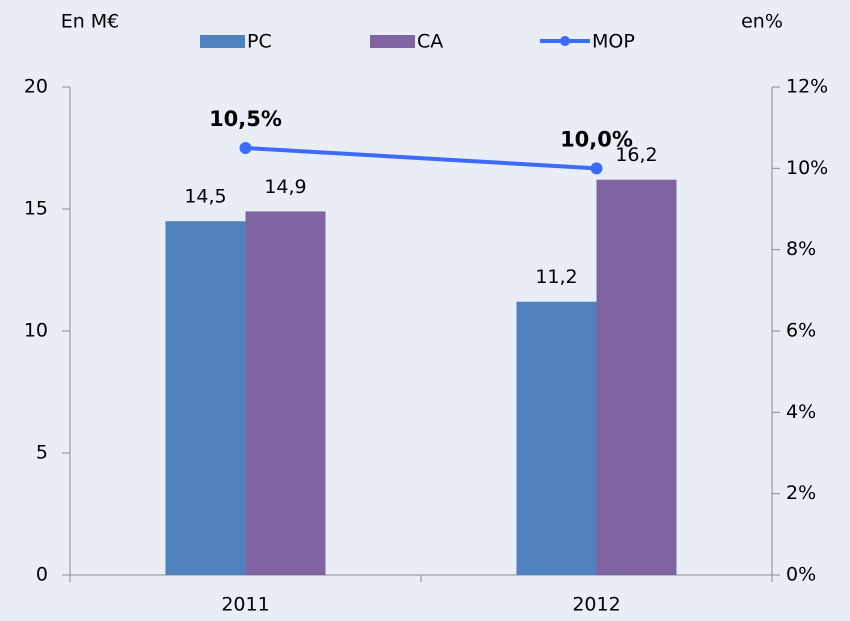  Describe the element at coordinates (801, 331) in the screenshot. I see `y2-tick-label: 6%` at that location.